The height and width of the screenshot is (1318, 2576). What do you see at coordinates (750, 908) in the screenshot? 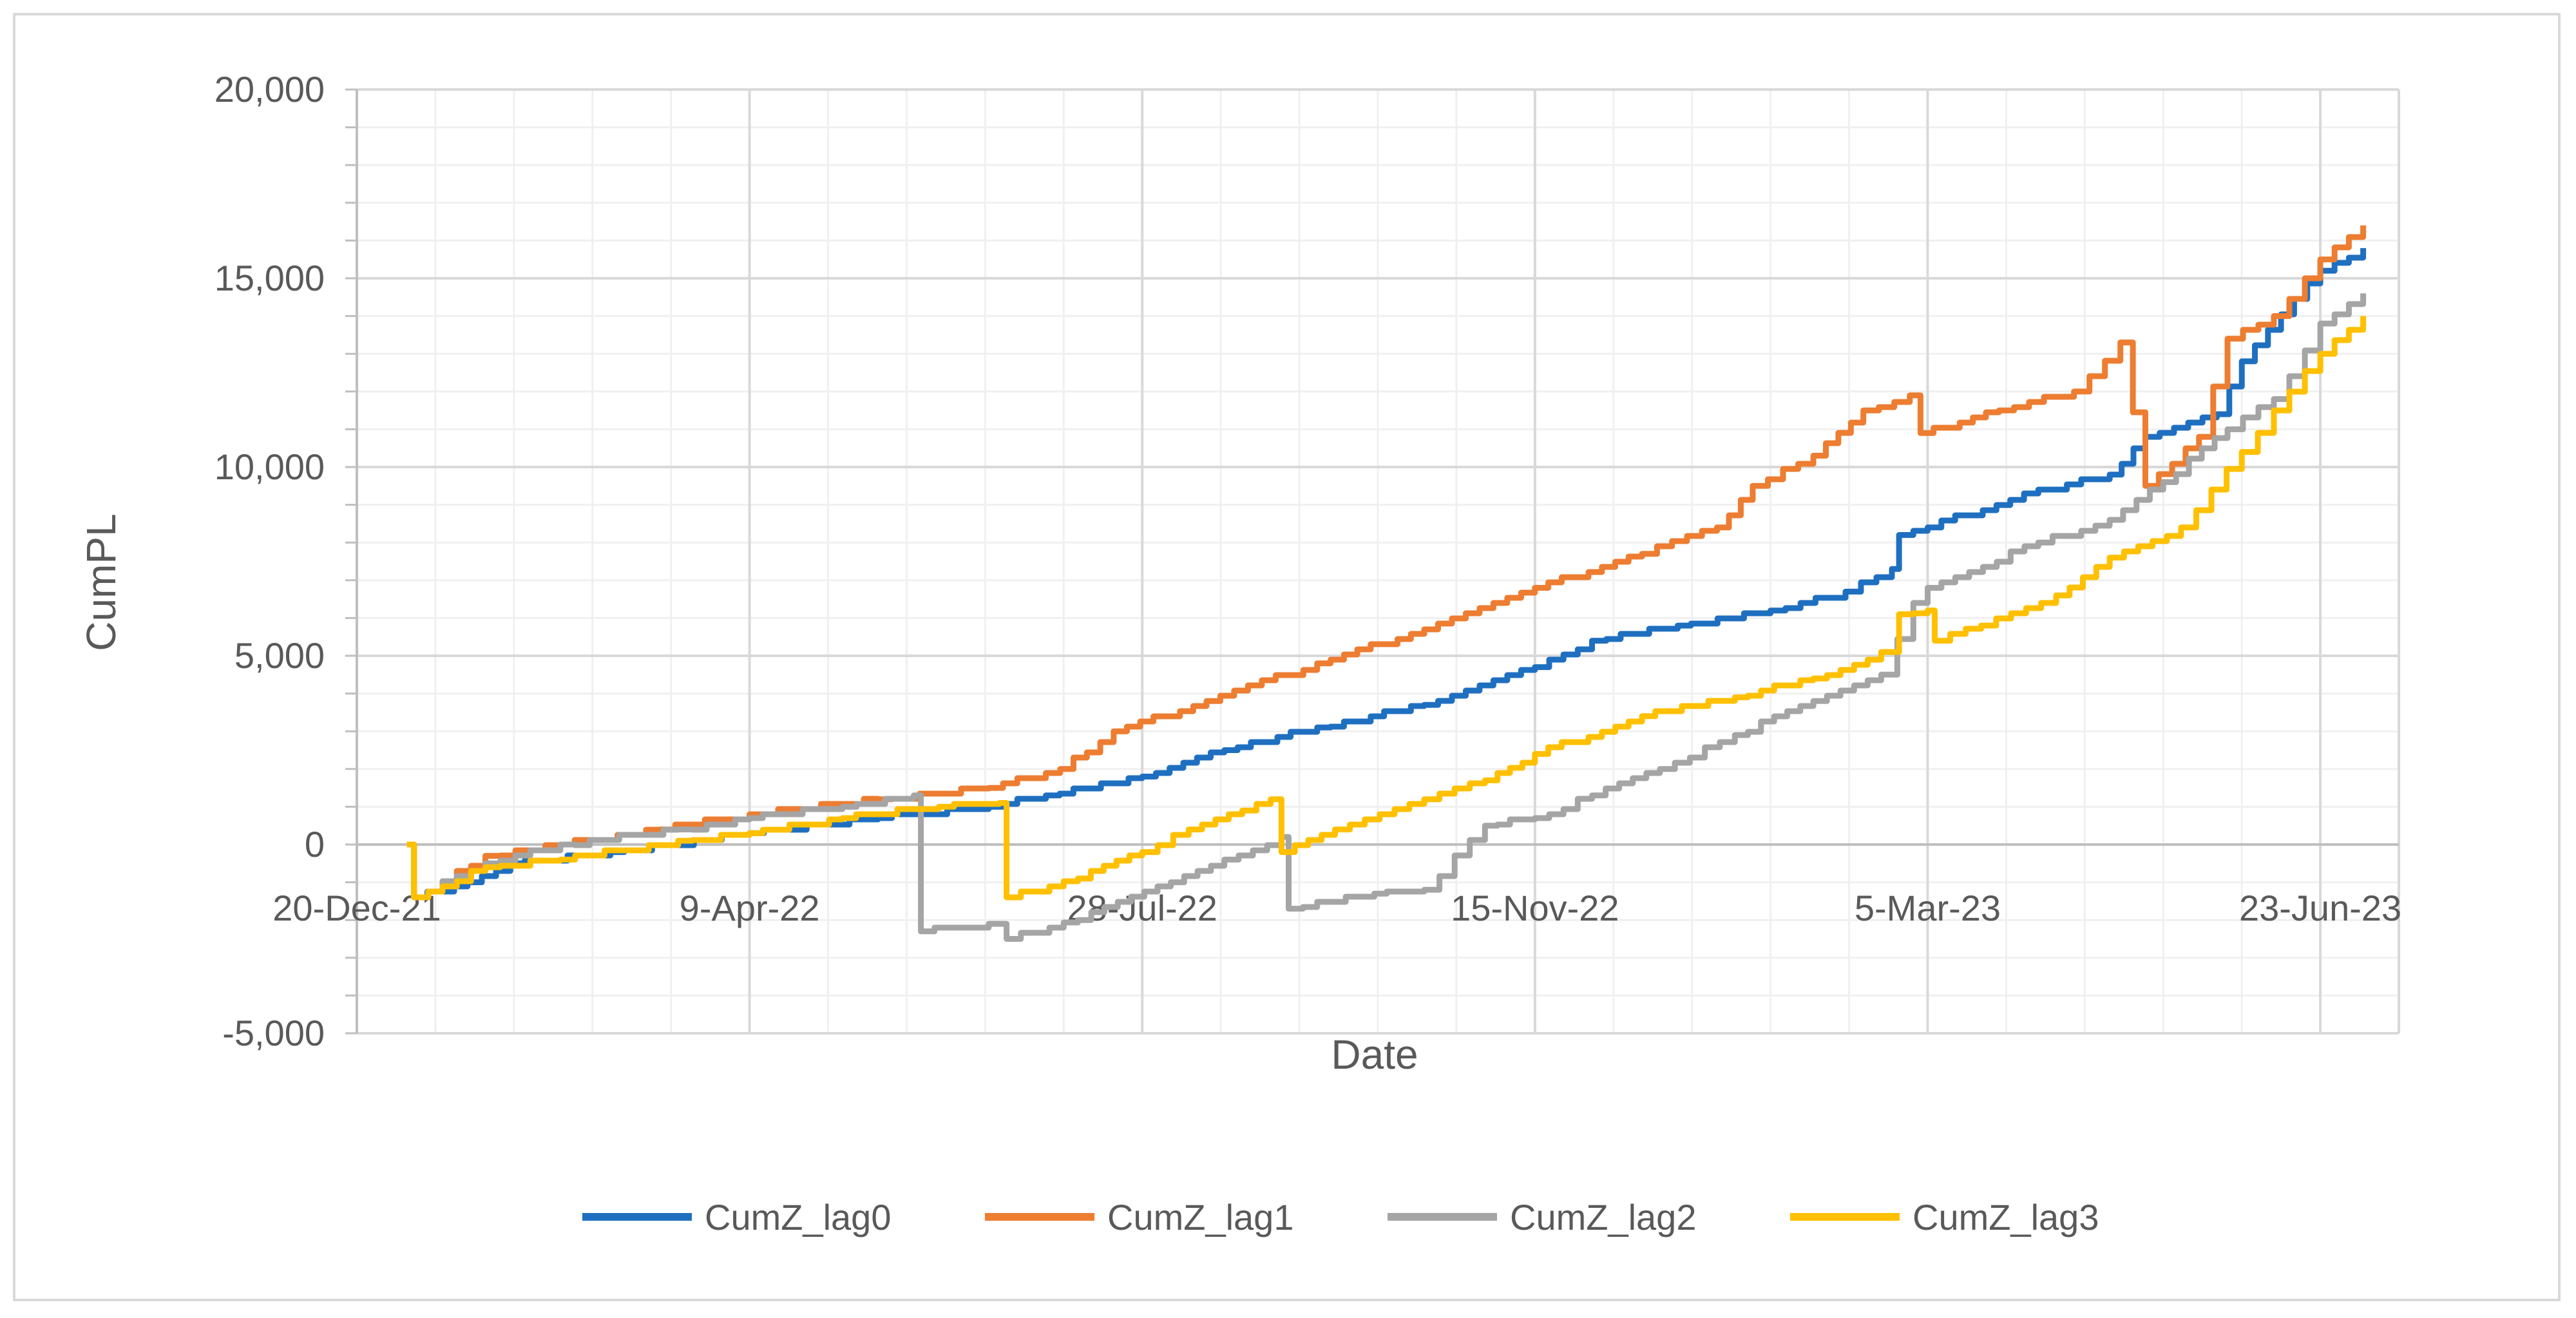
I see `x-tick-label: 9-Apr-22` at bounding box center [750, 908].